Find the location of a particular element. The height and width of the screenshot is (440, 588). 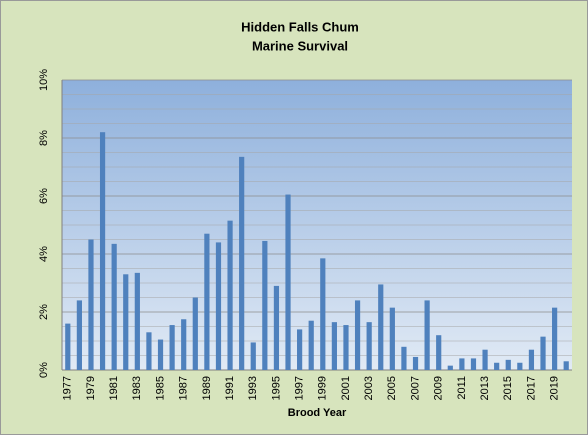

x-tick-label: 2003 is located at coordinates (369, 388).